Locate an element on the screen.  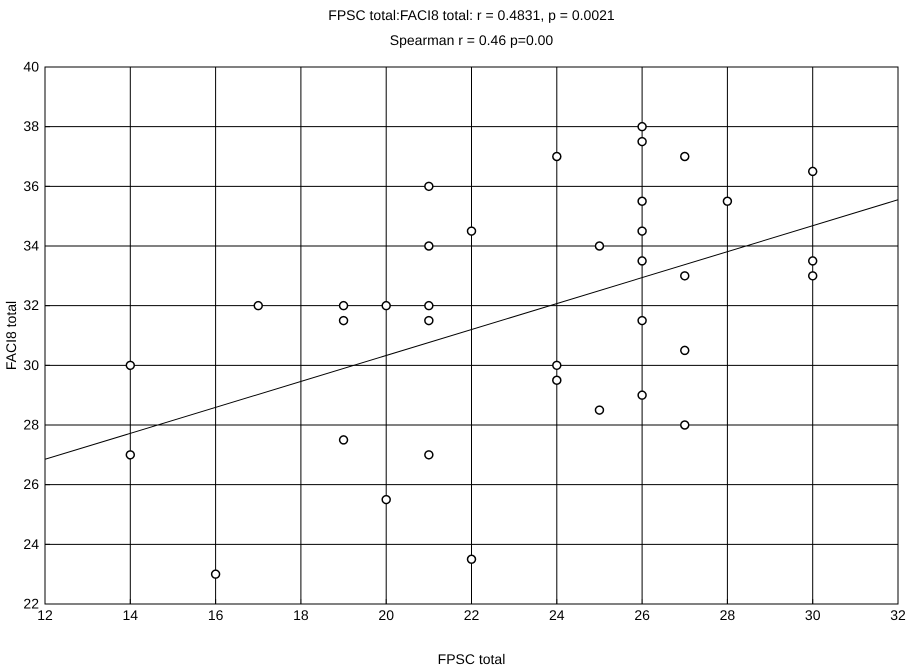
y-tick-label: 22 is located at coordinates (31, 603).